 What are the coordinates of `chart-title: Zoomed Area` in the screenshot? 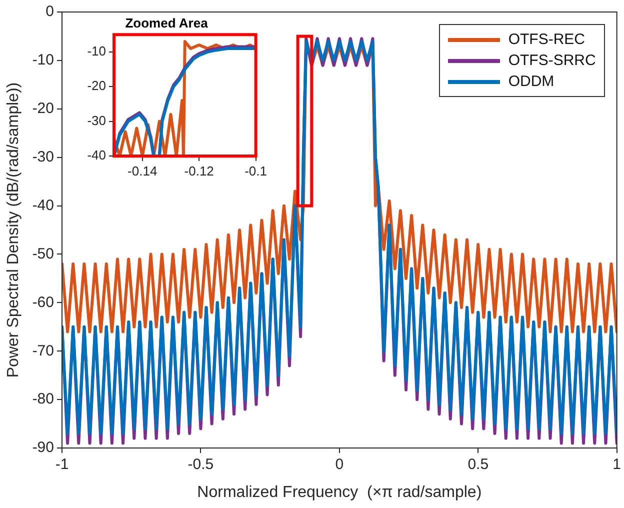 It's located at (167, 22).